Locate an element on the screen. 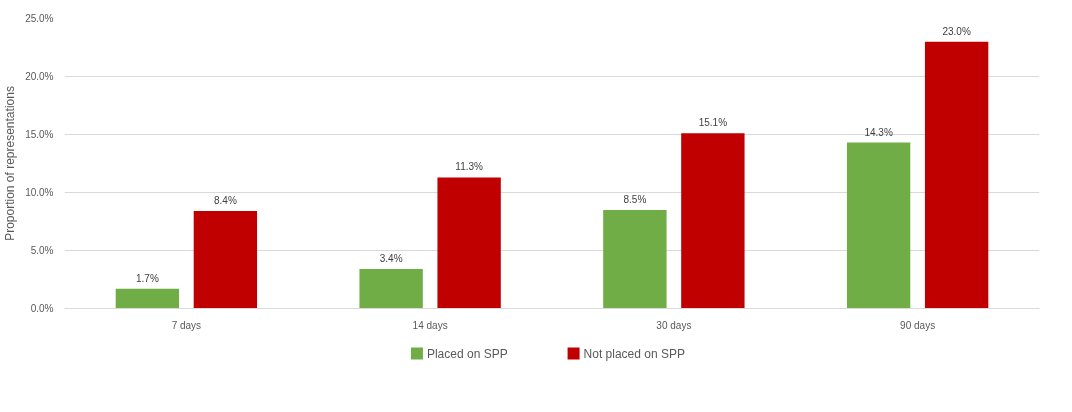 Image resolution: width=1072 pixels, height=412 pixels. data-label: 11.3% is located at coordinates (469, 167).